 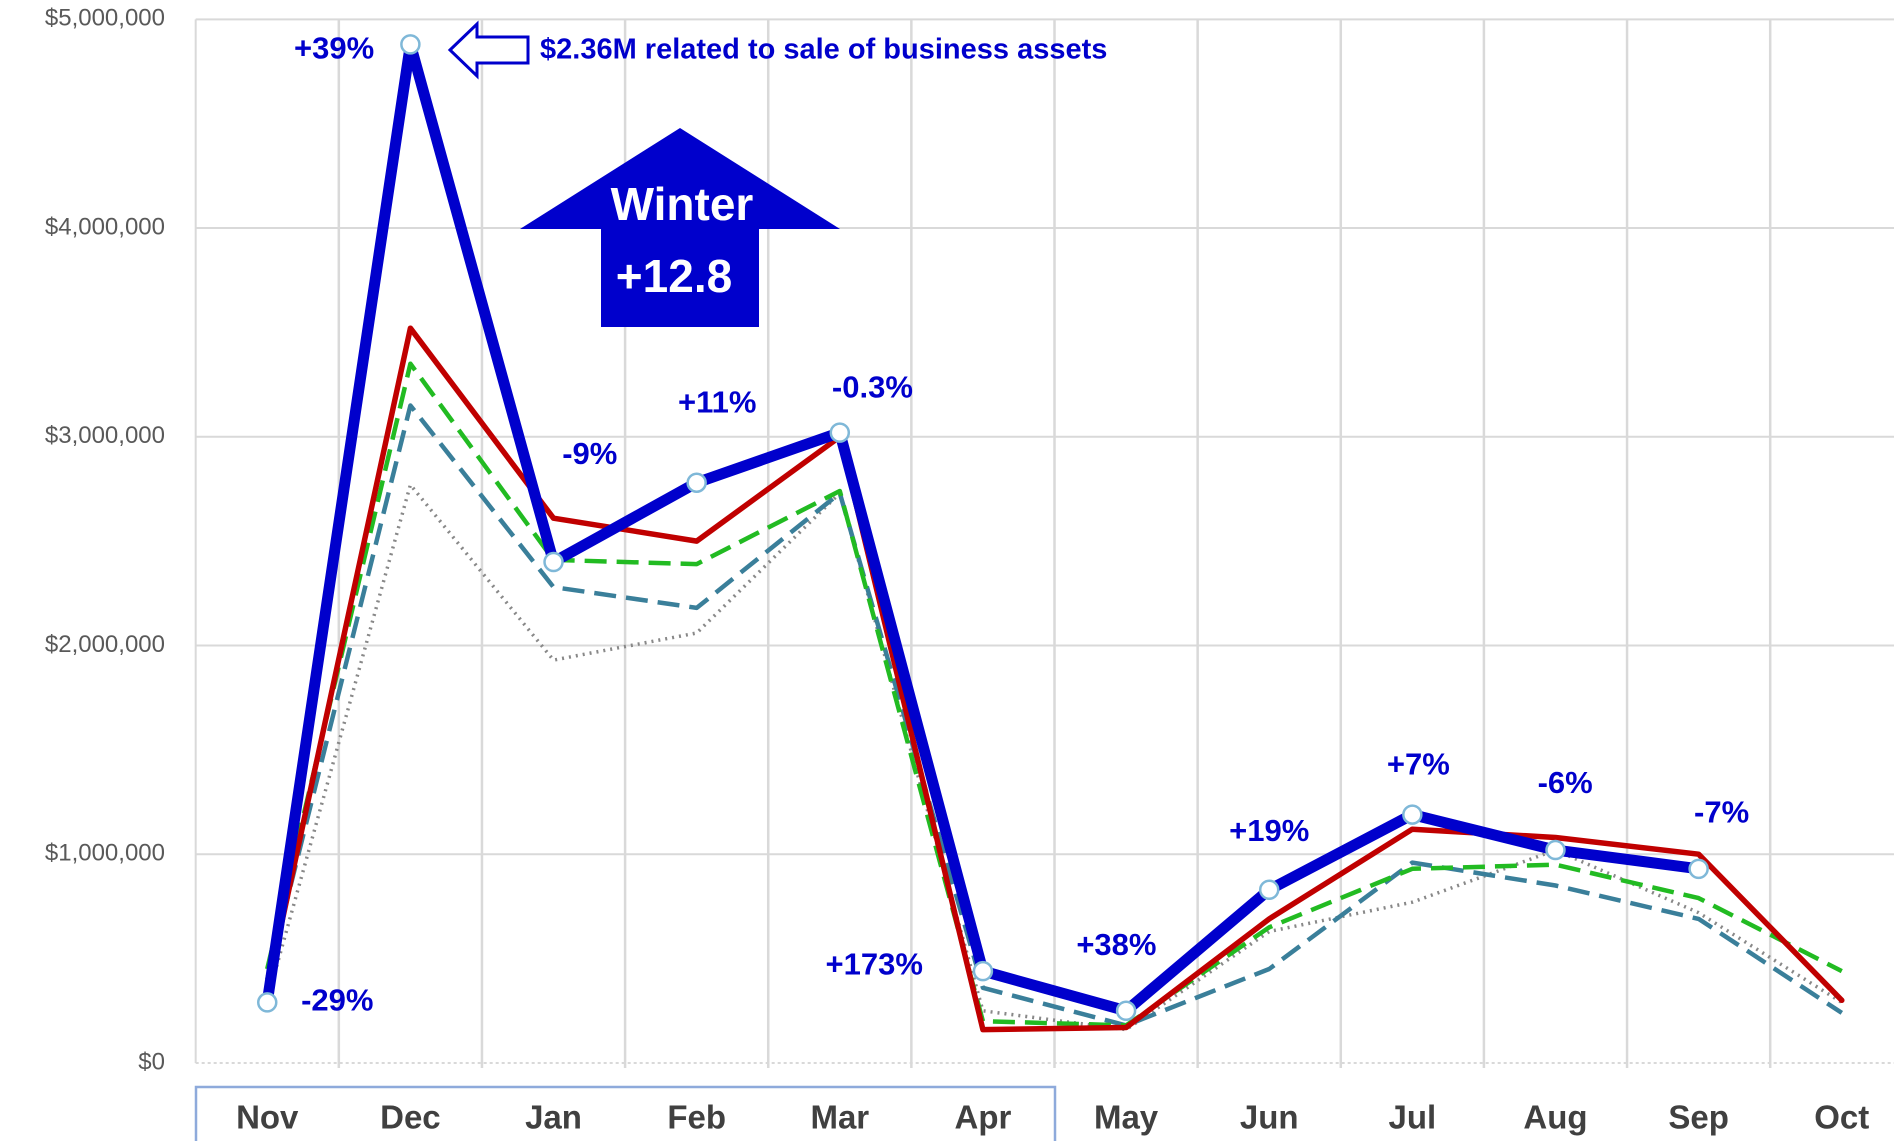 What do you see at coordinates (682, 204) in the screenshot?
I see `arrow-title: Winter` at bounding box center [682, 204].